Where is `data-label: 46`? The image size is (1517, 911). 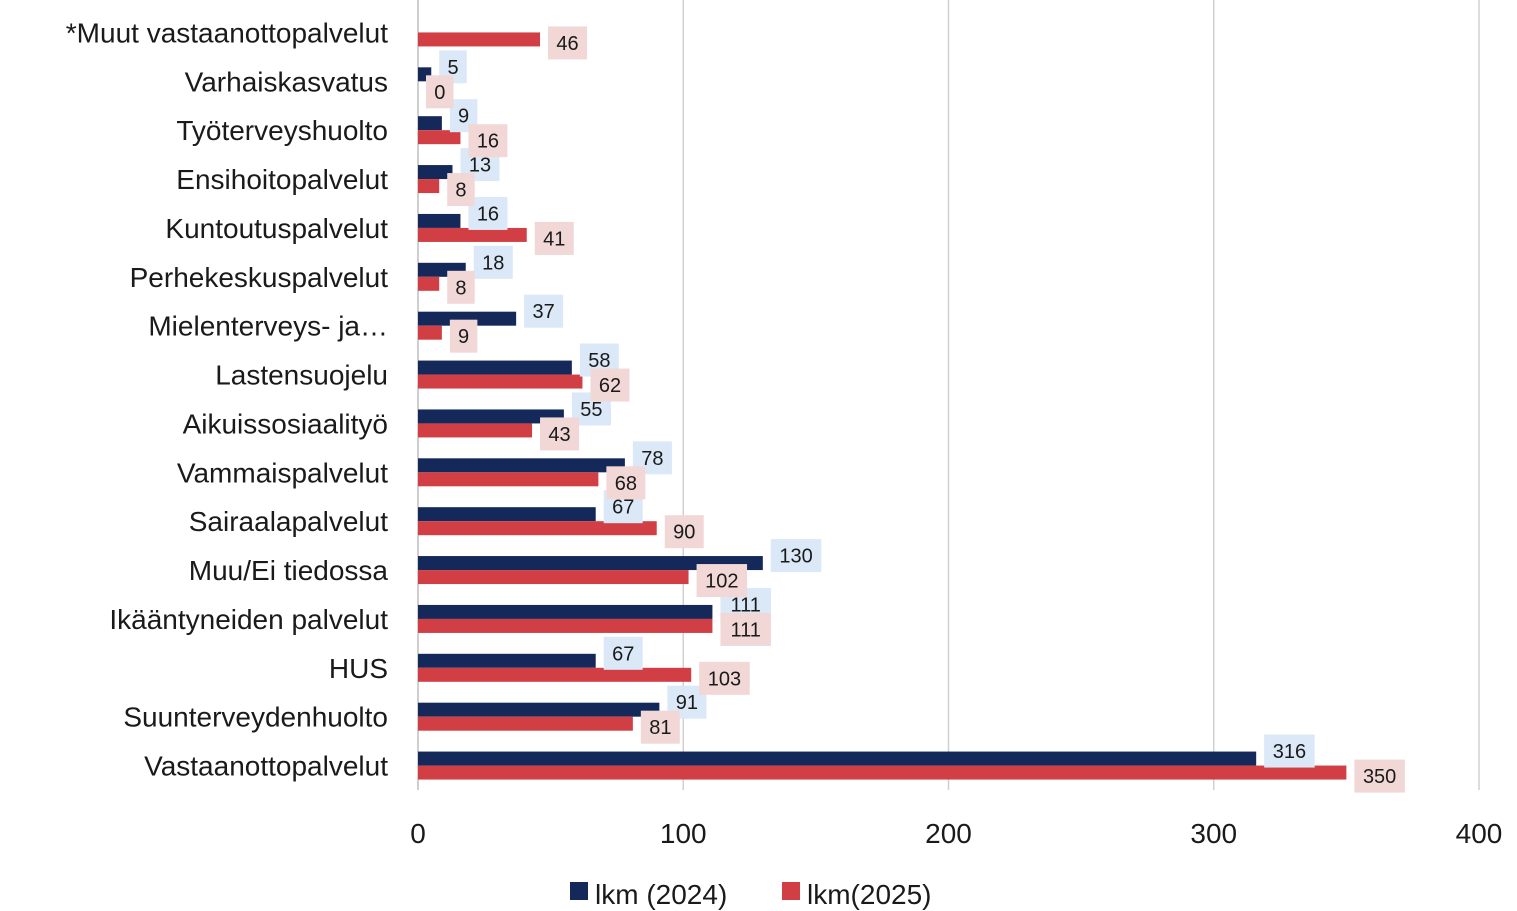
data-label: 46 is located at coordinates (567, 44).